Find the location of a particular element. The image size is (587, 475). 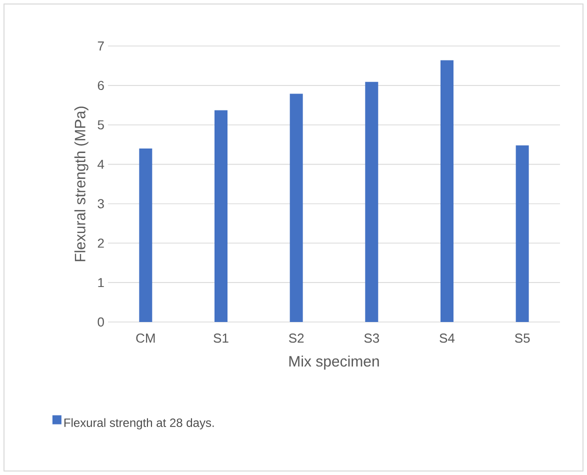

y-tick-label: 2 is located at coordinates (101, 243).